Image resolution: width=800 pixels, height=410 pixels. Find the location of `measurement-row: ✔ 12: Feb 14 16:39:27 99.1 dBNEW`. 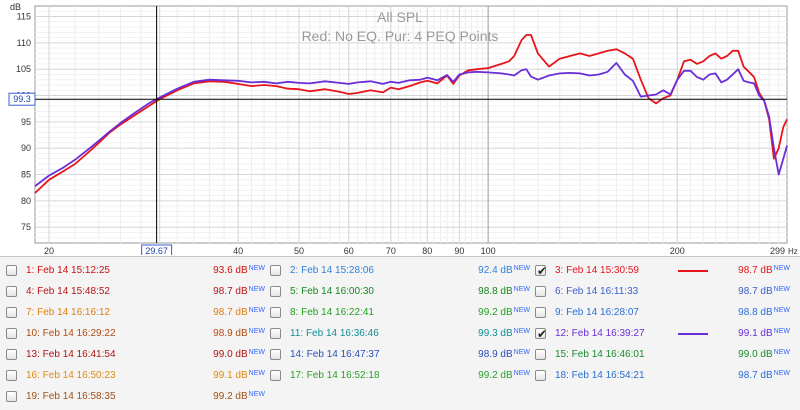

measurement-row: ✔ 12: Feb 14 16:39:27 99.1 dBNEW is located at coordinates (662, 334).